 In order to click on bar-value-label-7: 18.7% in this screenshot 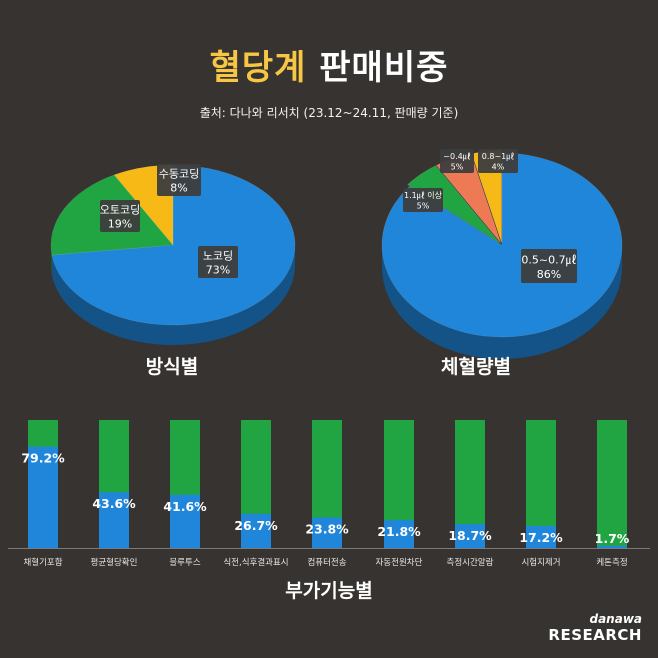, I will do `click(470, 535)`.